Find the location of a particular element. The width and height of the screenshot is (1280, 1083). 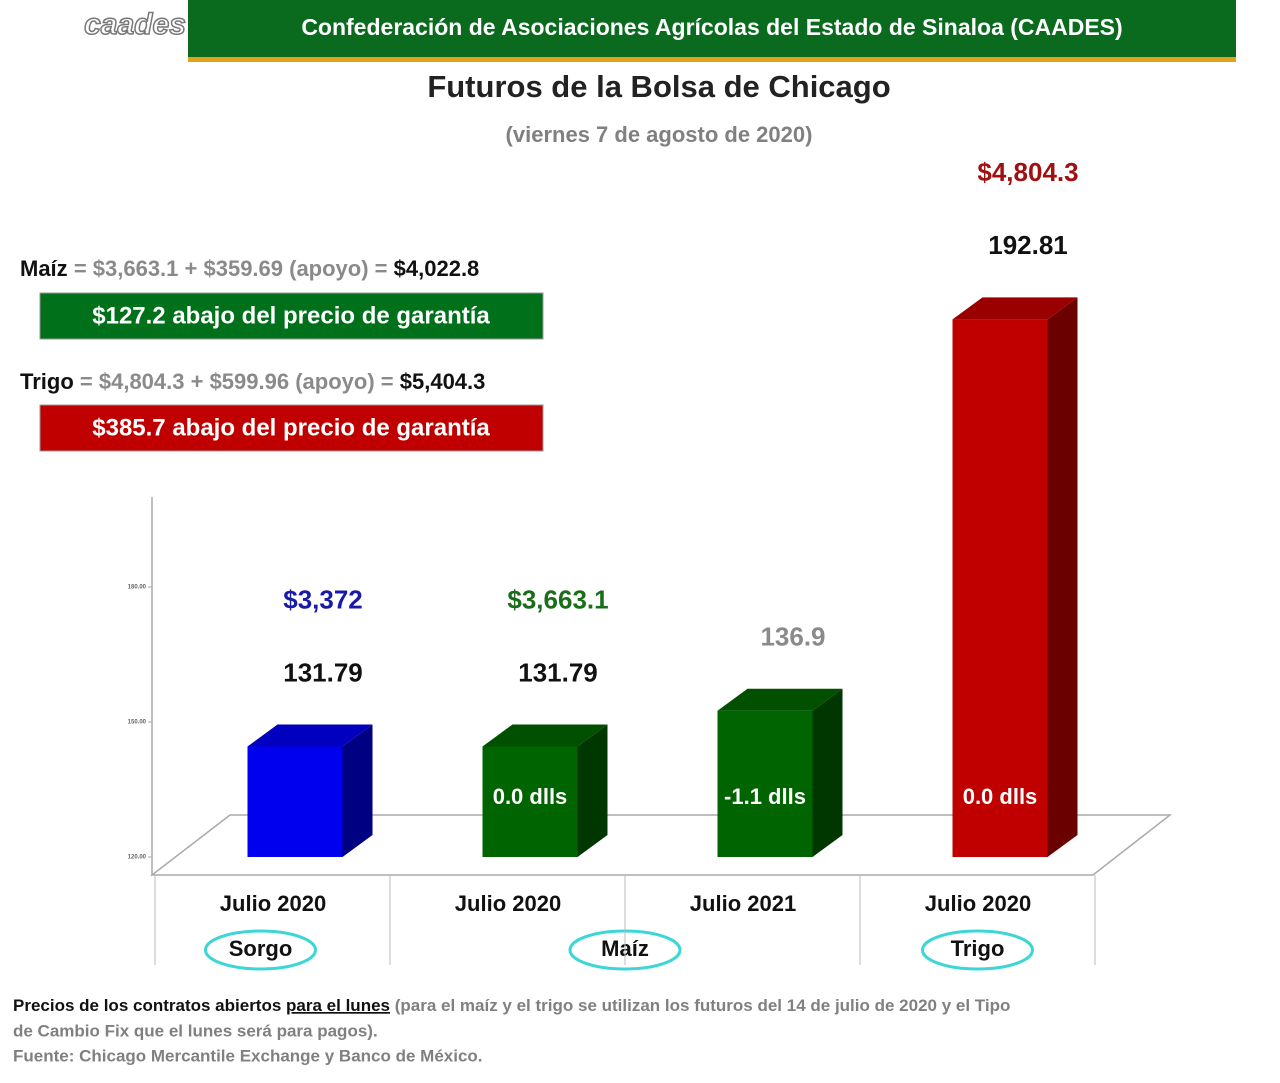

group-label: Sorgo is located at coordinates (261, 948).